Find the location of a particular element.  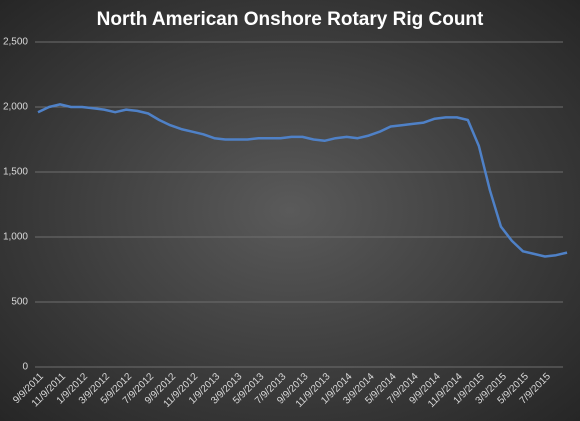

y-tick-label: 2,500 is located at coordinates (15, 42).